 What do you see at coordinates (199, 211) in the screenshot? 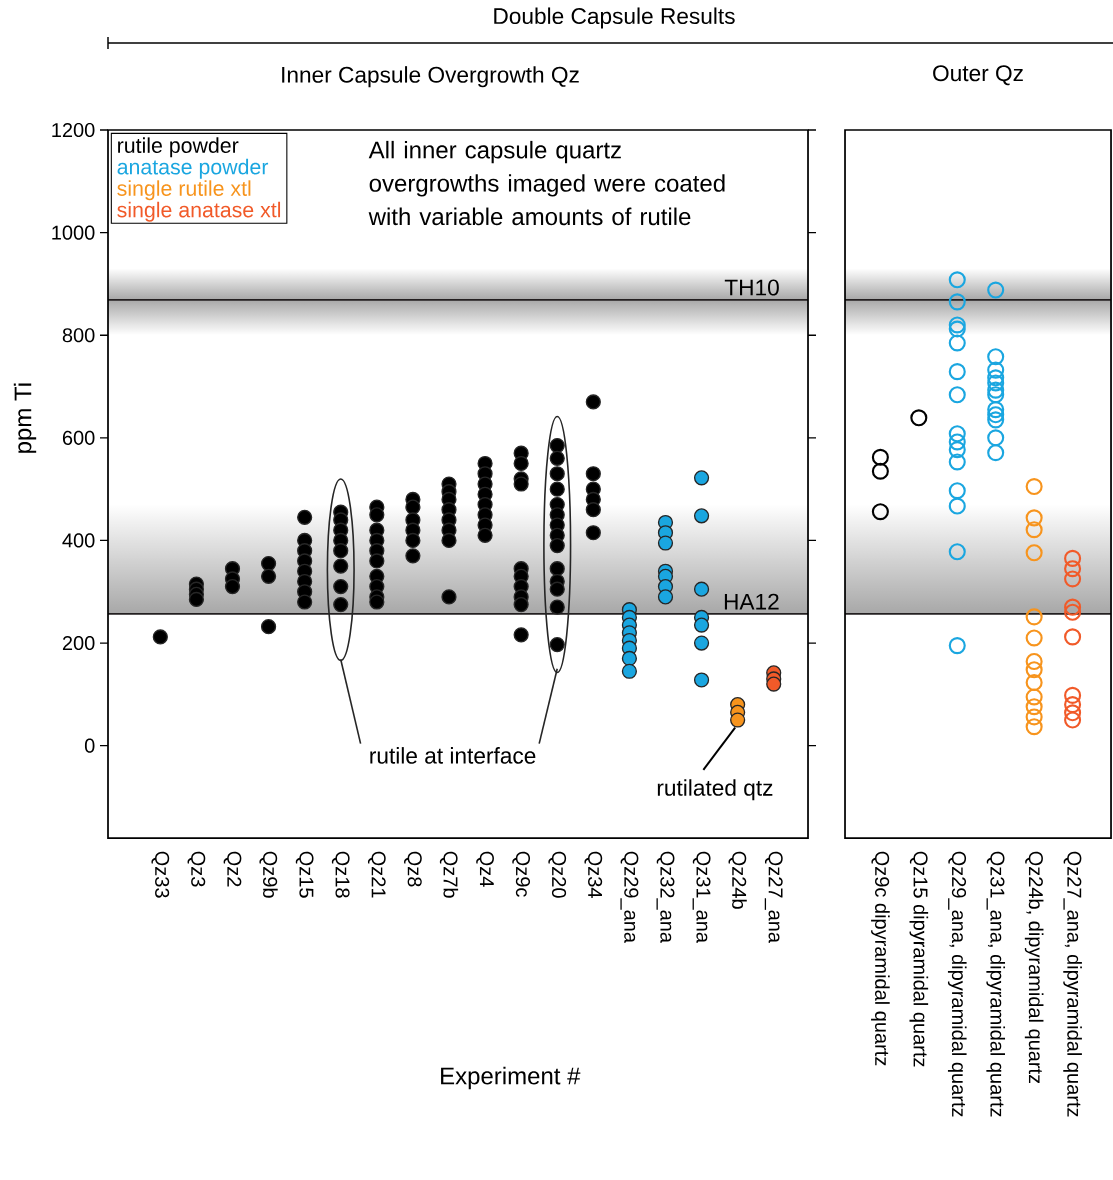
I see `text: single anatase xtl` at bounding box center [199, 211].